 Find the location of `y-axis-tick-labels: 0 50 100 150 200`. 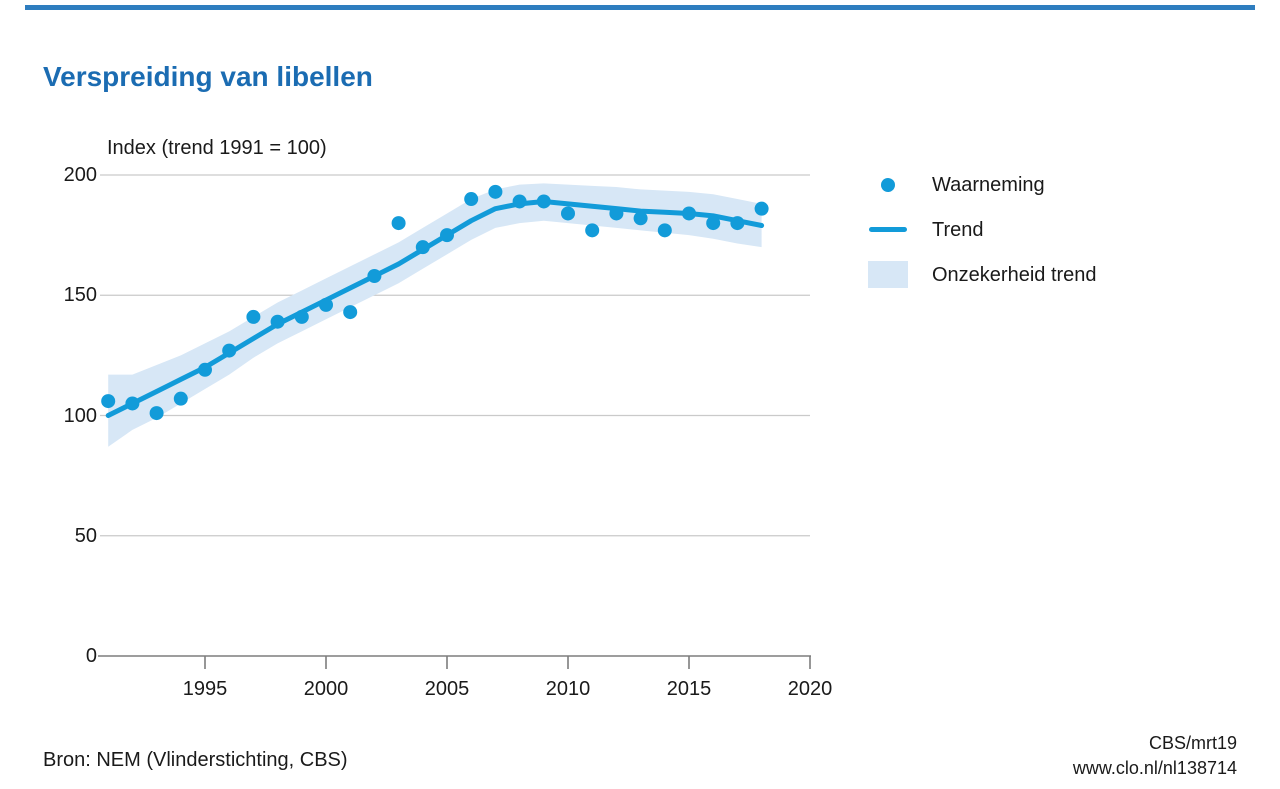

y-axis-tick-labels: 0 50 100 150 200 is located at coordinates (50, 350).